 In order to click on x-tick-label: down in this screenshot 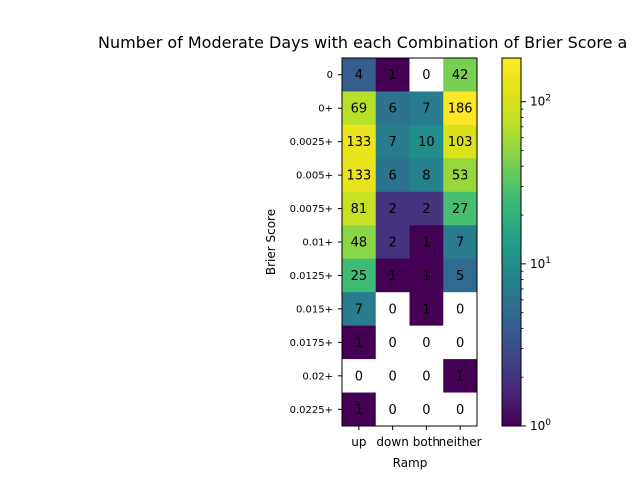, I will do `click(392, 442)`.